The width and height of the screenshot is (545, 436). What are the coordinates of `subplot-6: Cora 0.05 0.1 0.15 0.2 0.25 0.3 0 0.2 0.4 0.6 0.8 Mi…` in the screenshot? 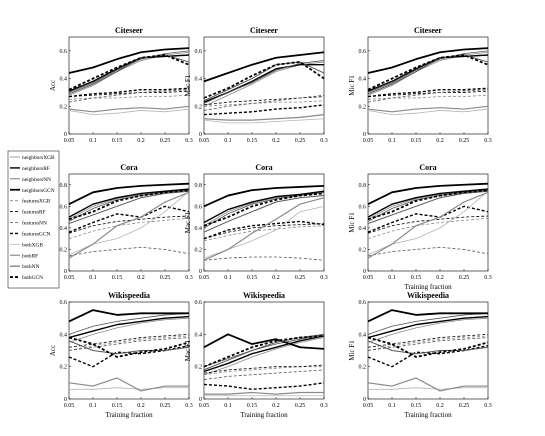 It's located at (420, 227).